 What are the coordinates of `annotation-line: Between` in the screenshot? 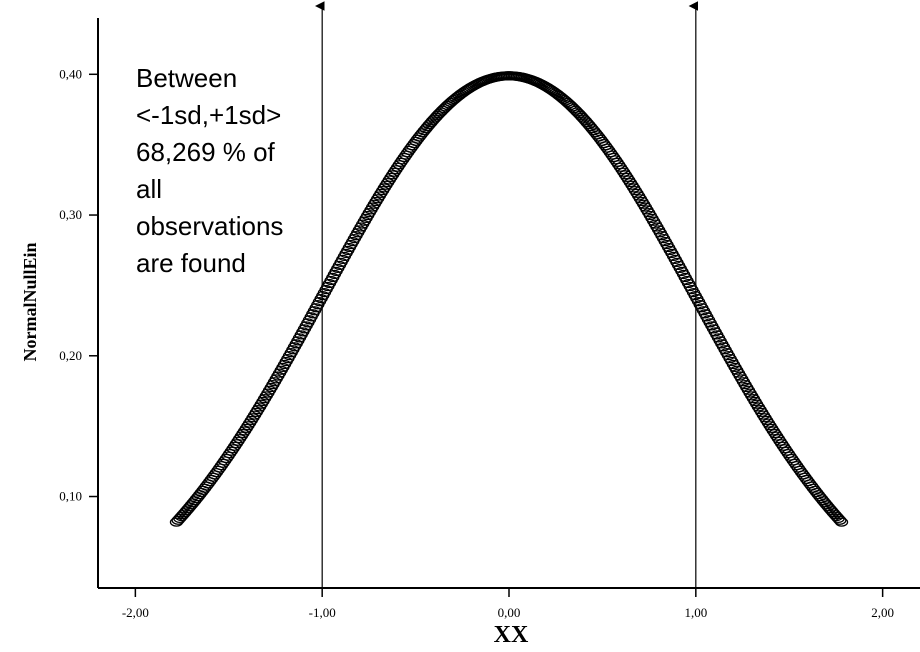 It's located at (186, 78).